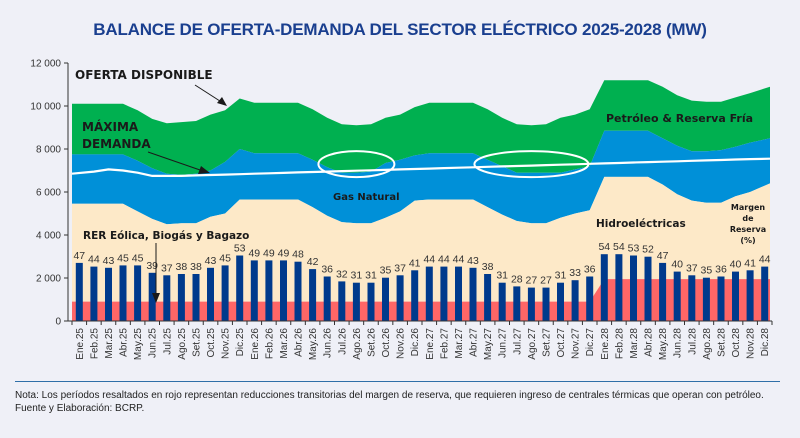 The image size is (800, 438). Describe the element at coordinates (211, 343) in the screenshot. I see `x-tick-label: Oct.25` at that location.